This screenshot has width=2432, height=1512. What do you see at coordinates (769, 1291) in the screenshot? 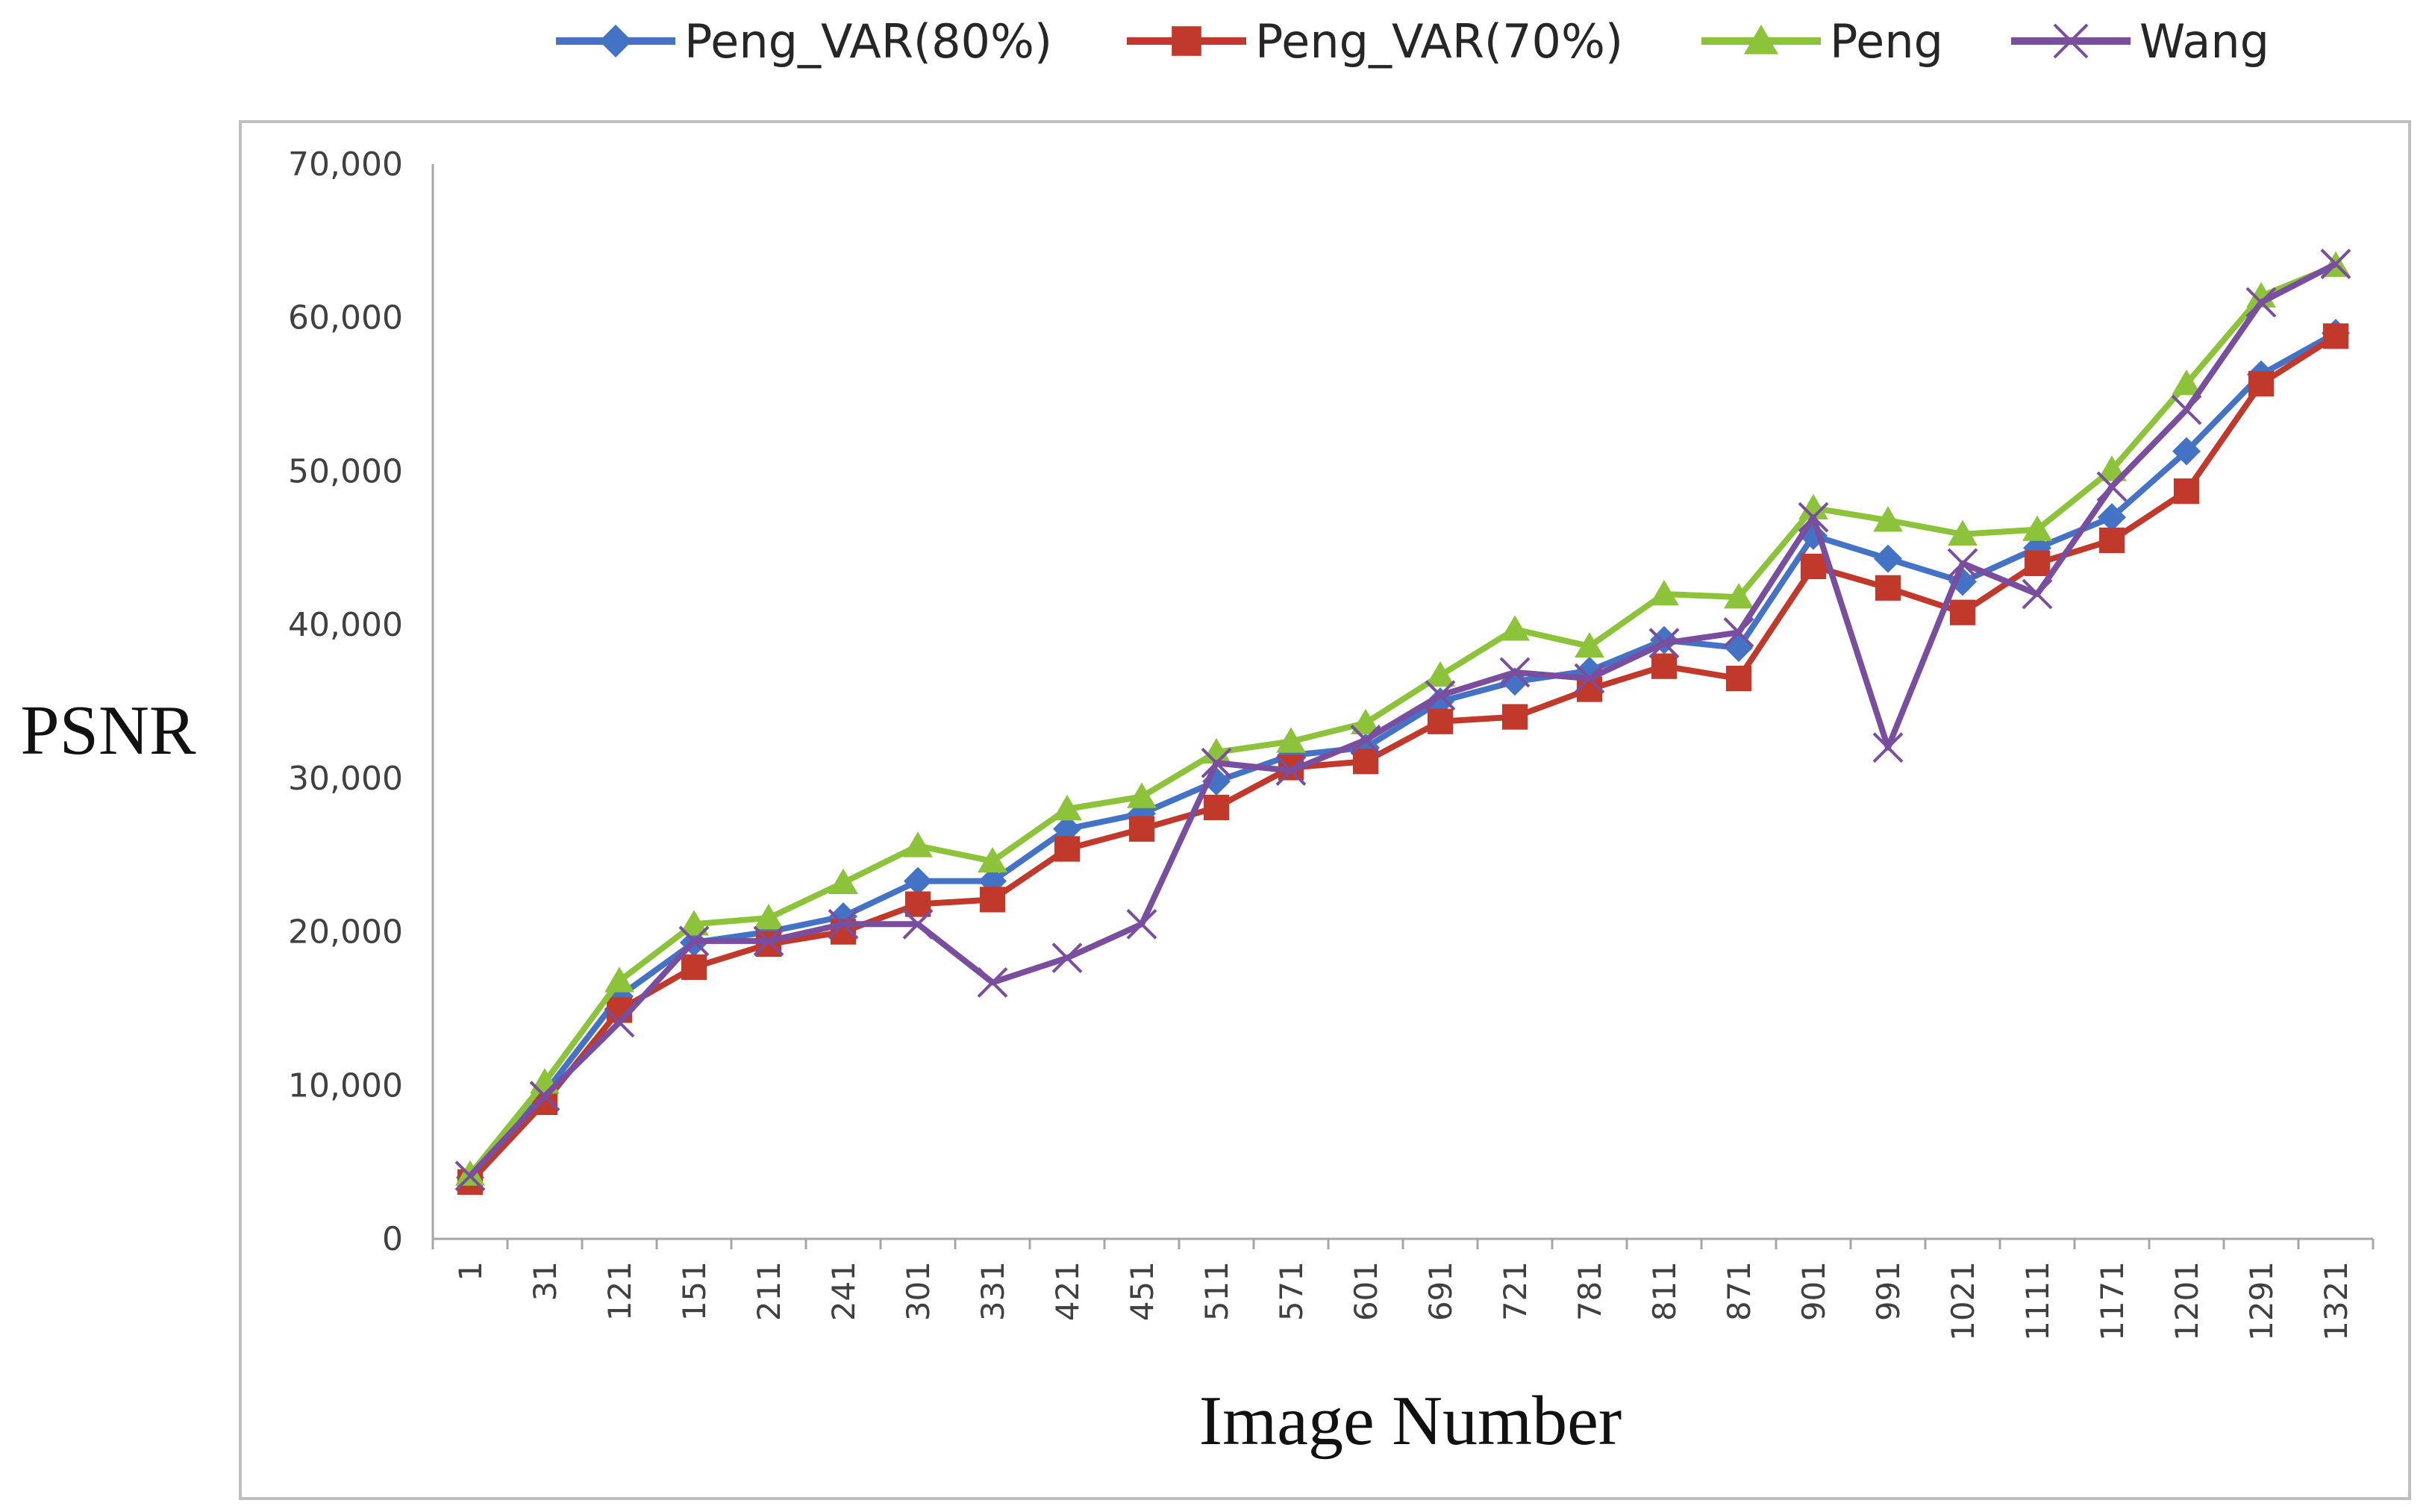
I see `x-tick-label: 211` at bounding box center [769, 1291].